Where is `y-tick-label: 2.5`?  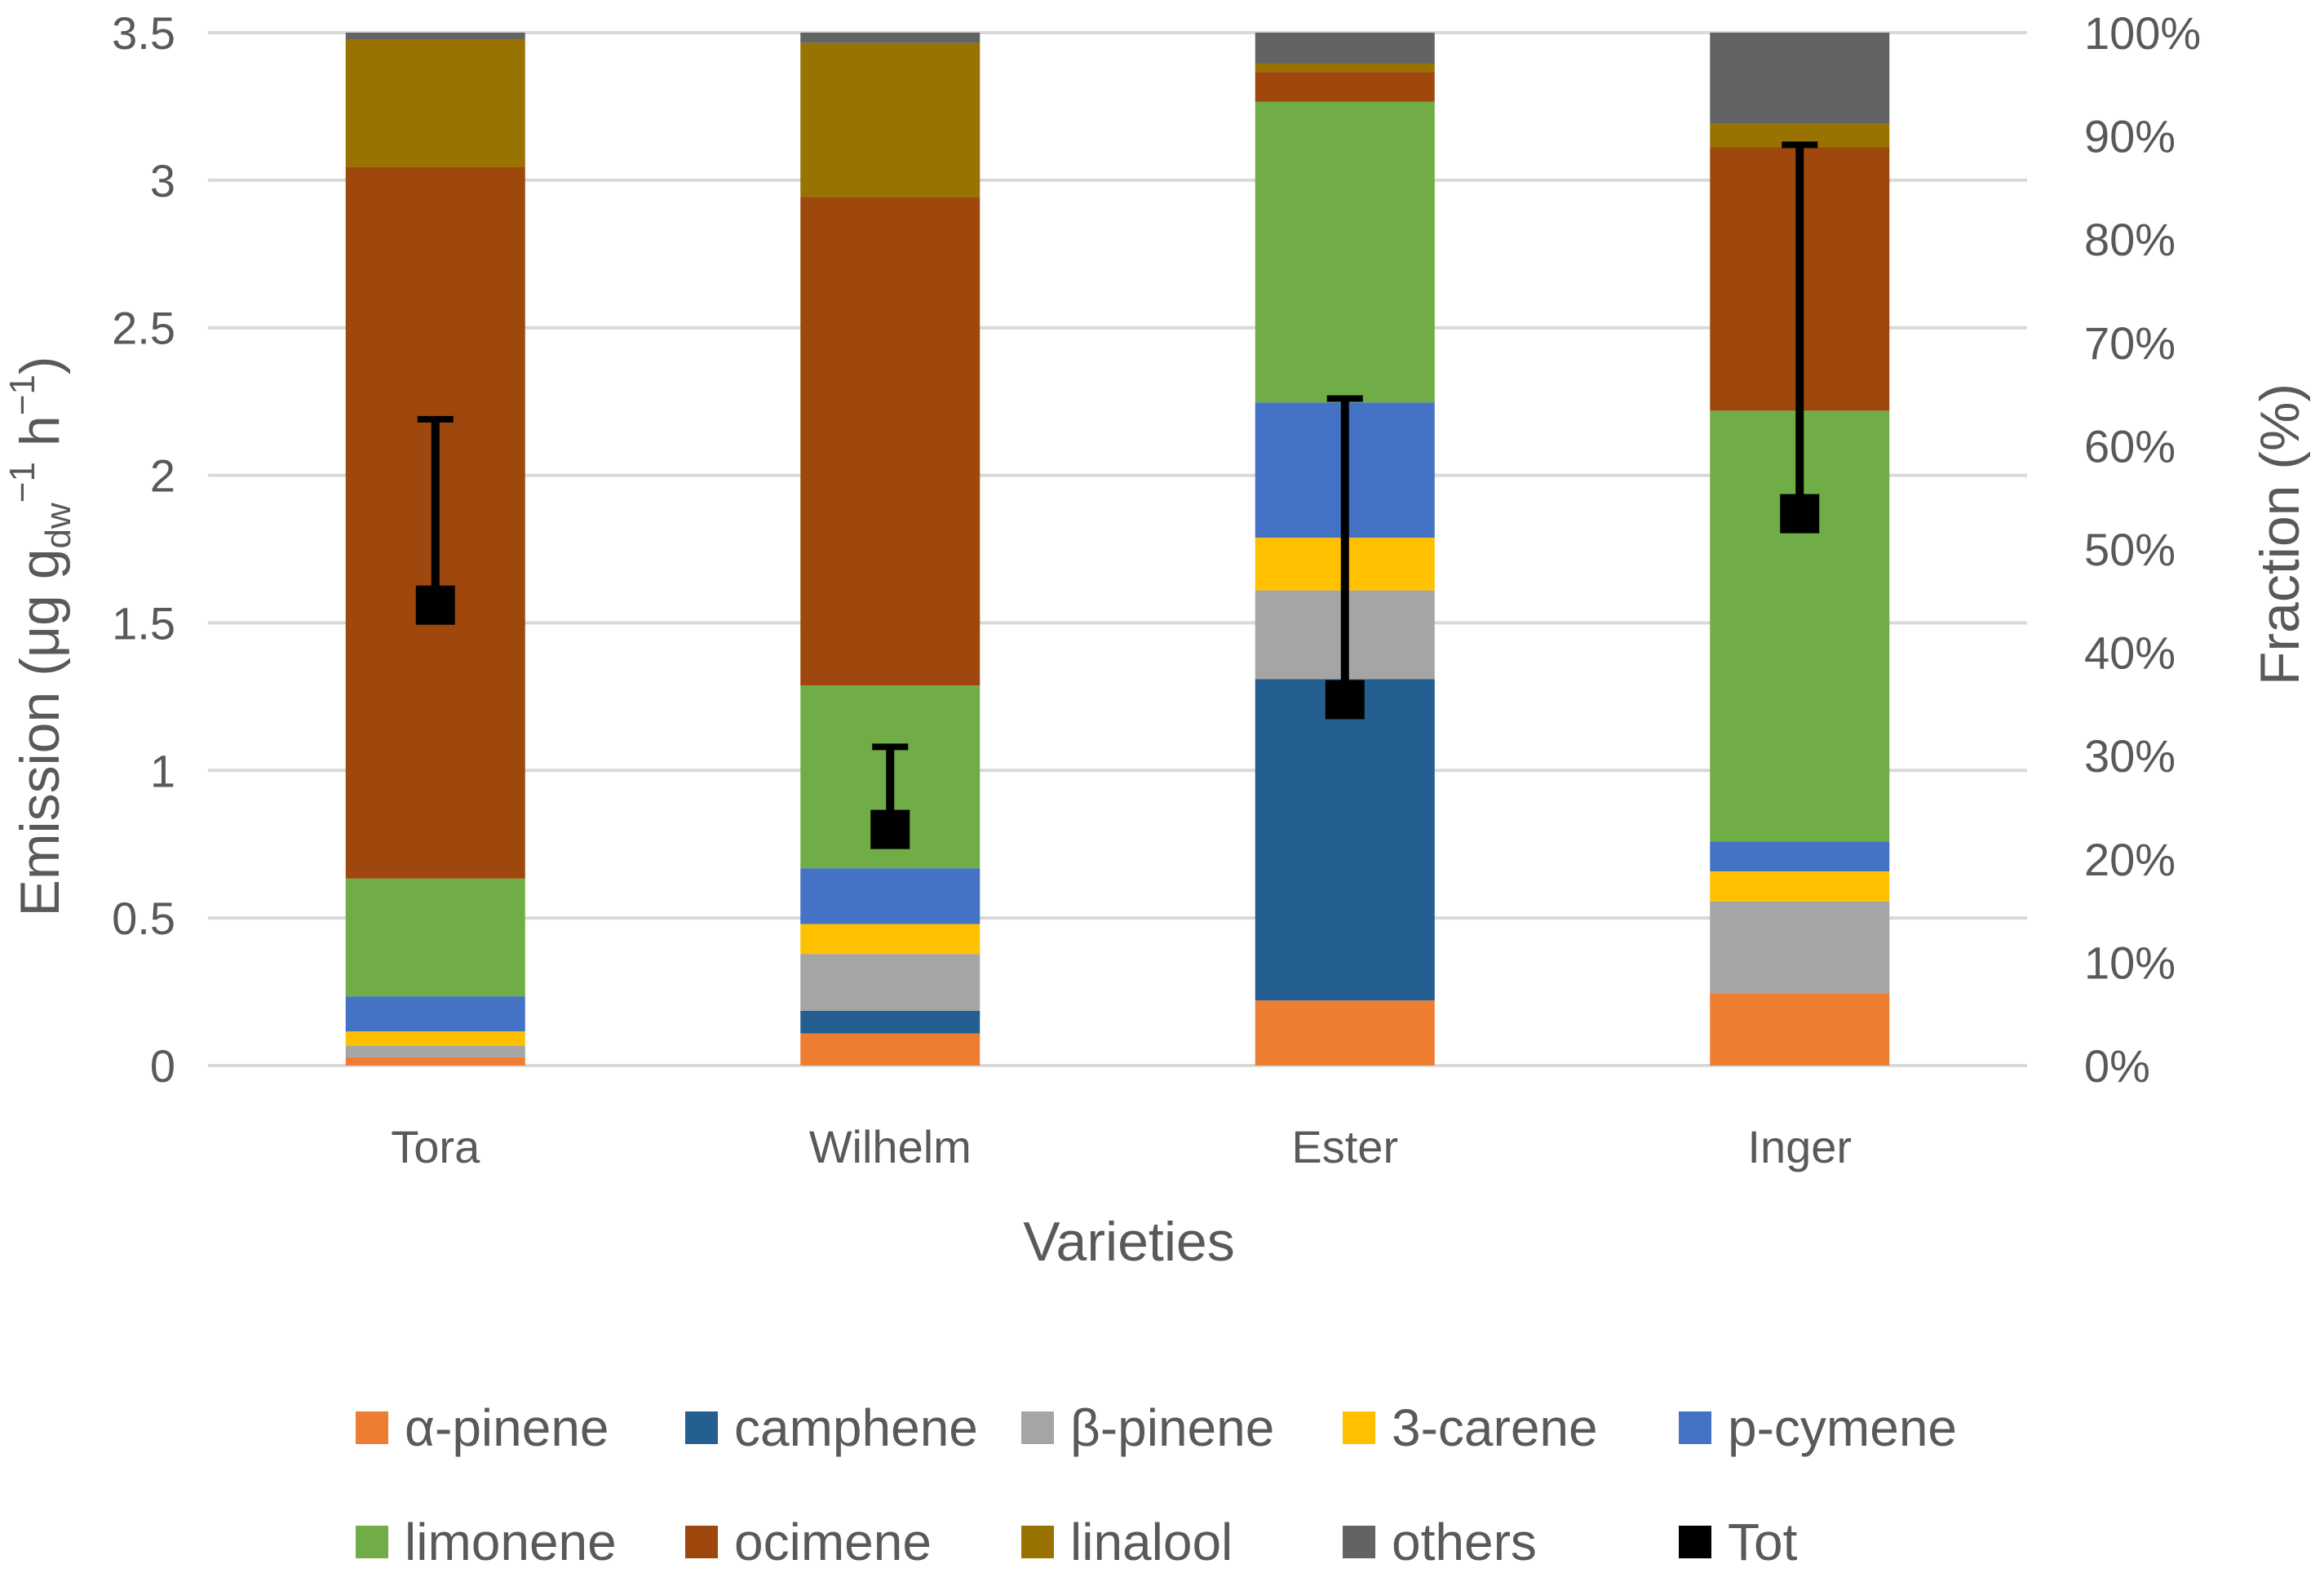 y-tick-label: 2.5 is located at coordinates (143, 328).